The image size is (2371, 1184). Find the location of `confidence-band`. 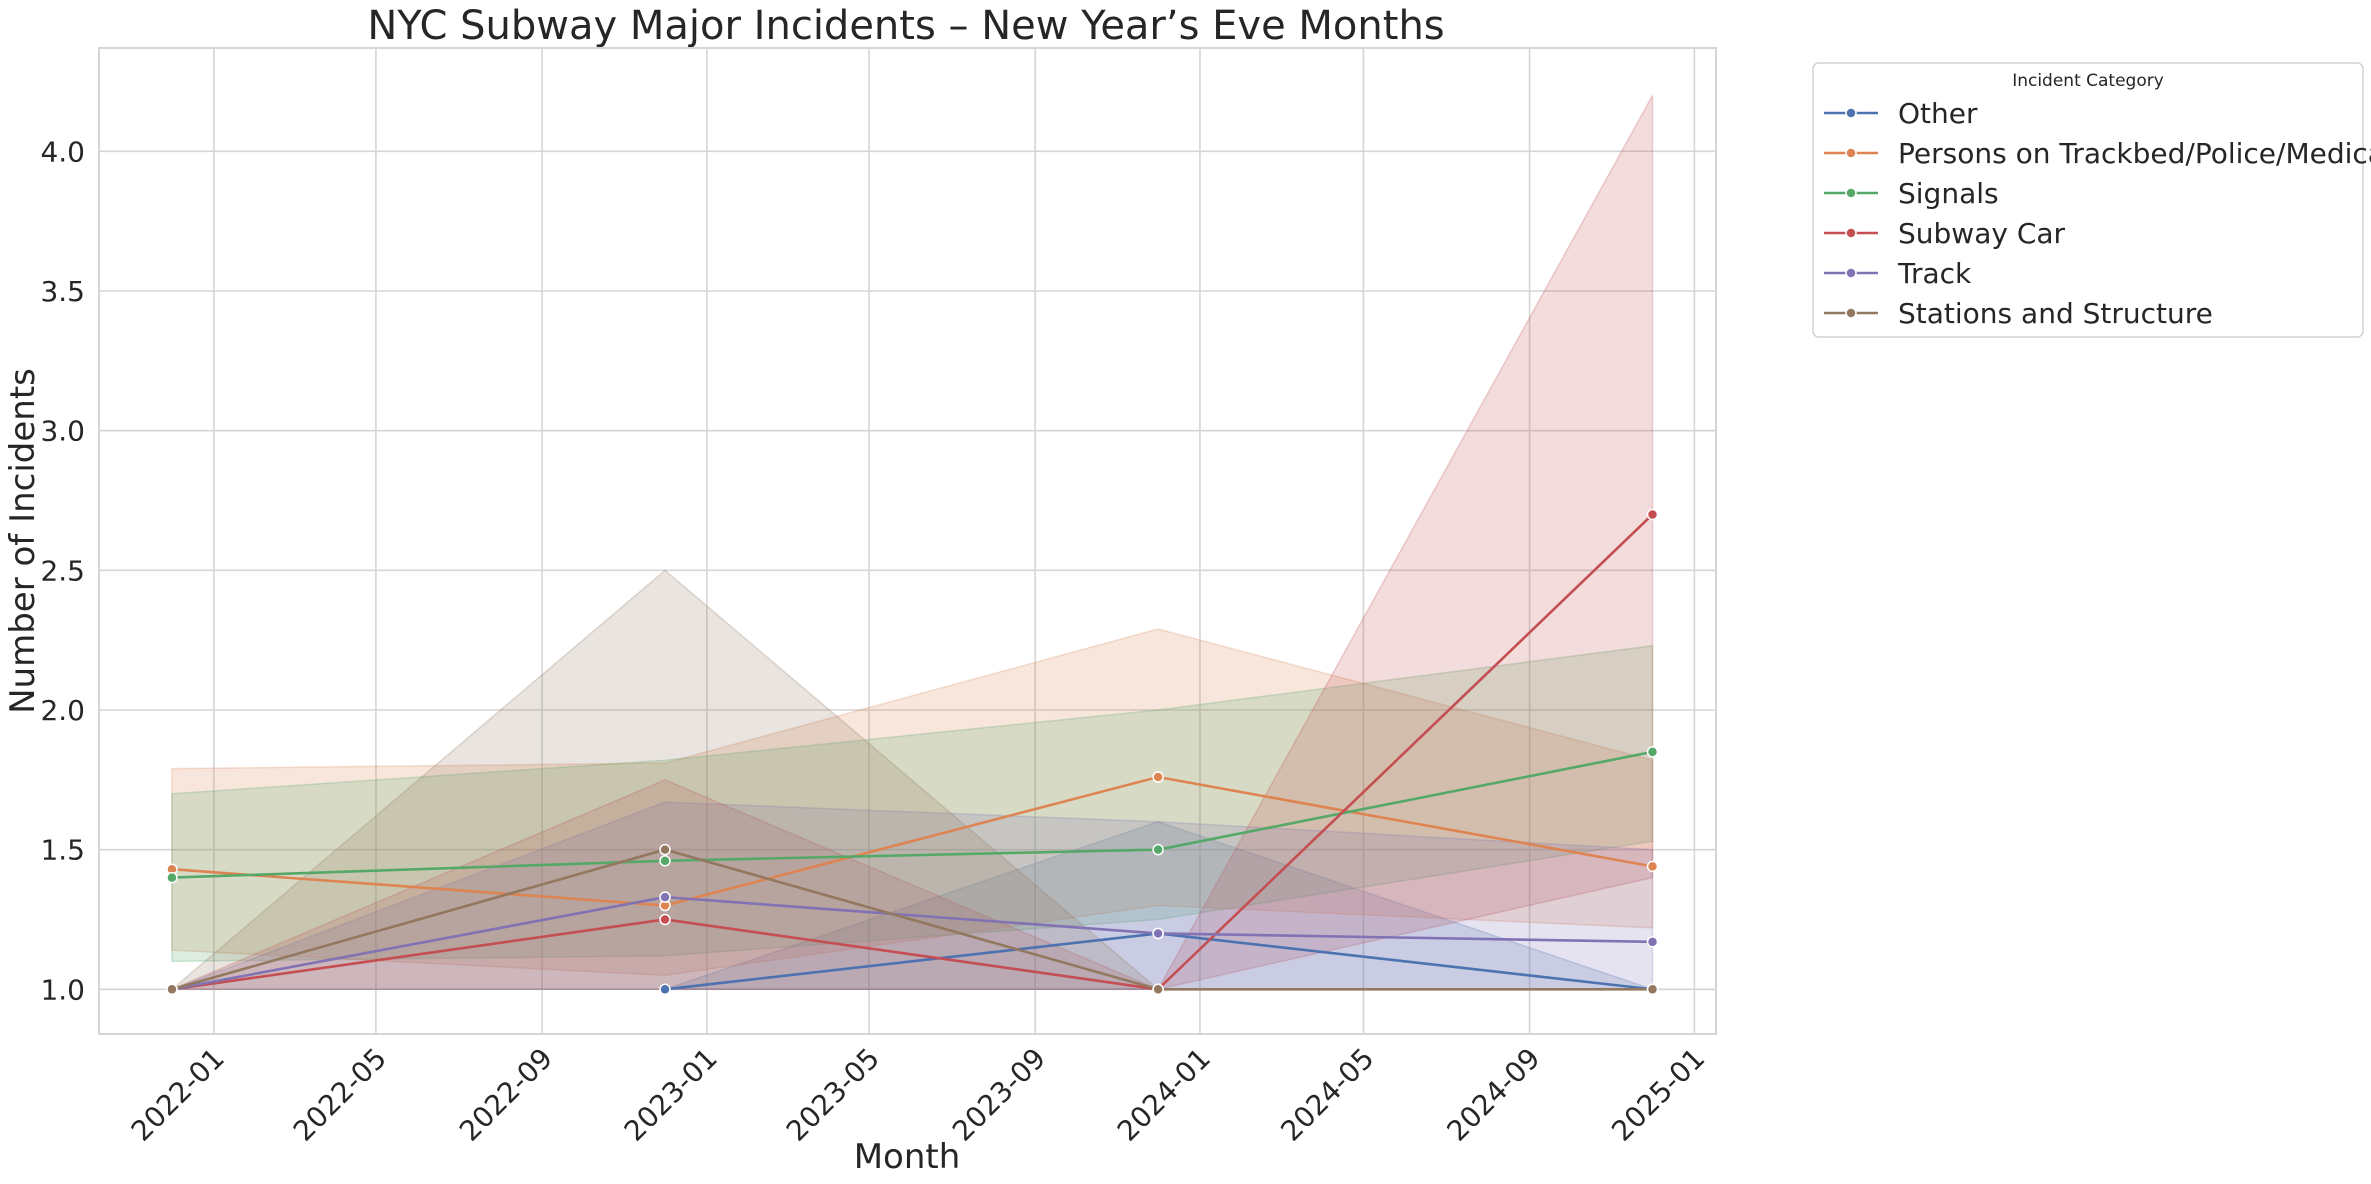

confidence-band is located at coordinates (912, 896).